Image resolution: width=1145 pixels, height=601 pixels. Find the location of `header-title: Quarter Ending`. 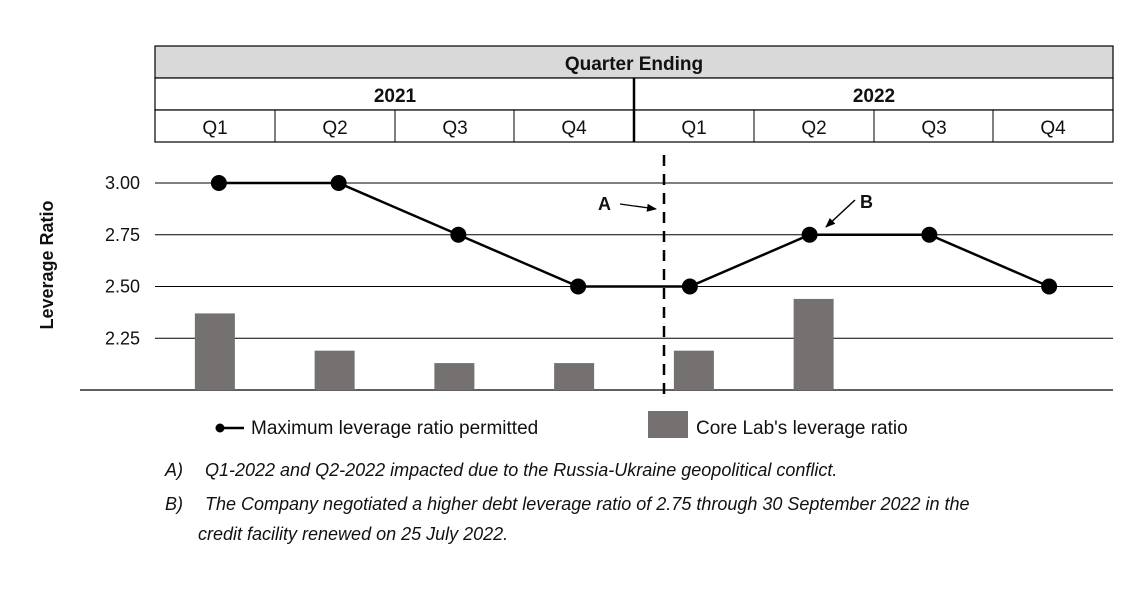

header-title: Quarter Ending is located at coordinates (634, 64).